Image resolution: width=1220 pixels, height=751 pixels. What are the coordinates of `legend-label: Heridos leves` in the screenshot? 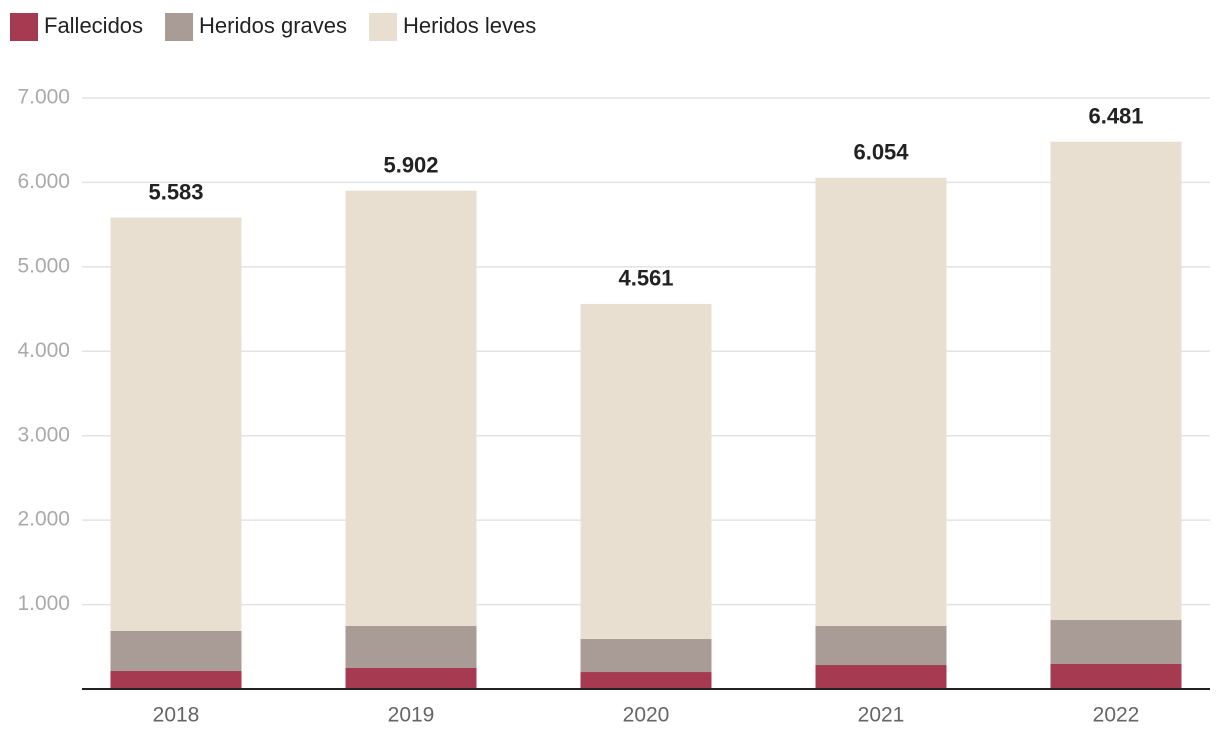 It's located at (469, 25).